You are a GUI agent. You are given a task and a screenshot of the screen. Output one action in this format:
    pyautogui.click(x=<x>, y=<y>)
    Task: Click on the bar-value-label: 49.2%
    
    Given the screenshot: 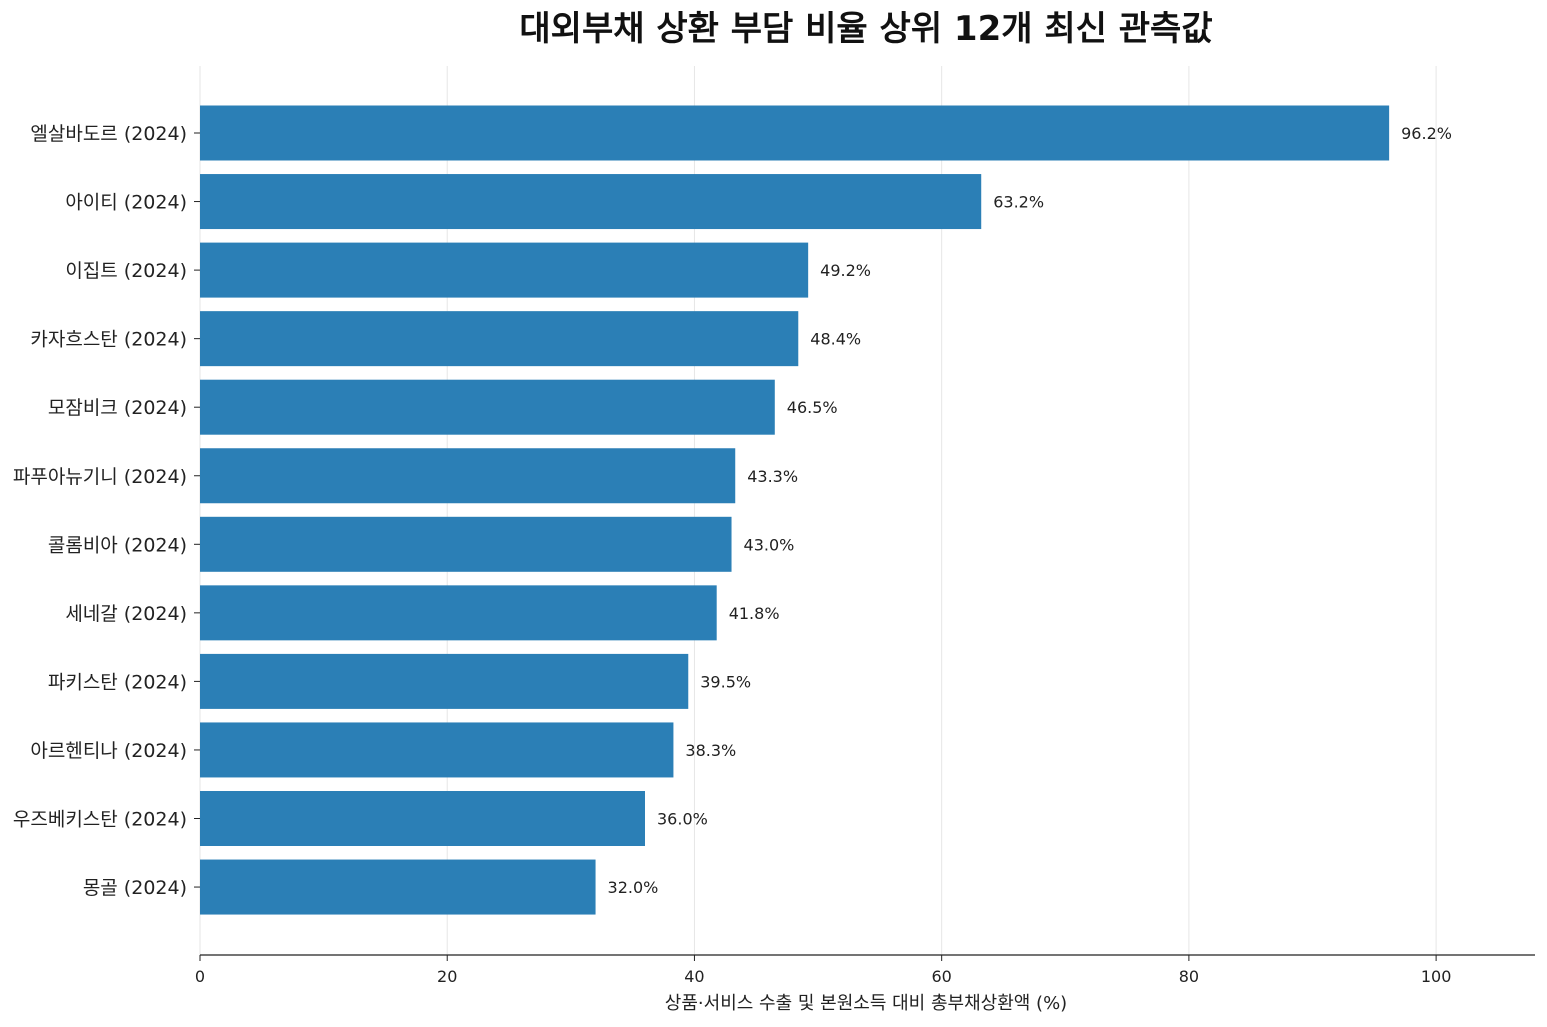 What is the action you would take?
    pyautogui.click(x=845, y=270)
    